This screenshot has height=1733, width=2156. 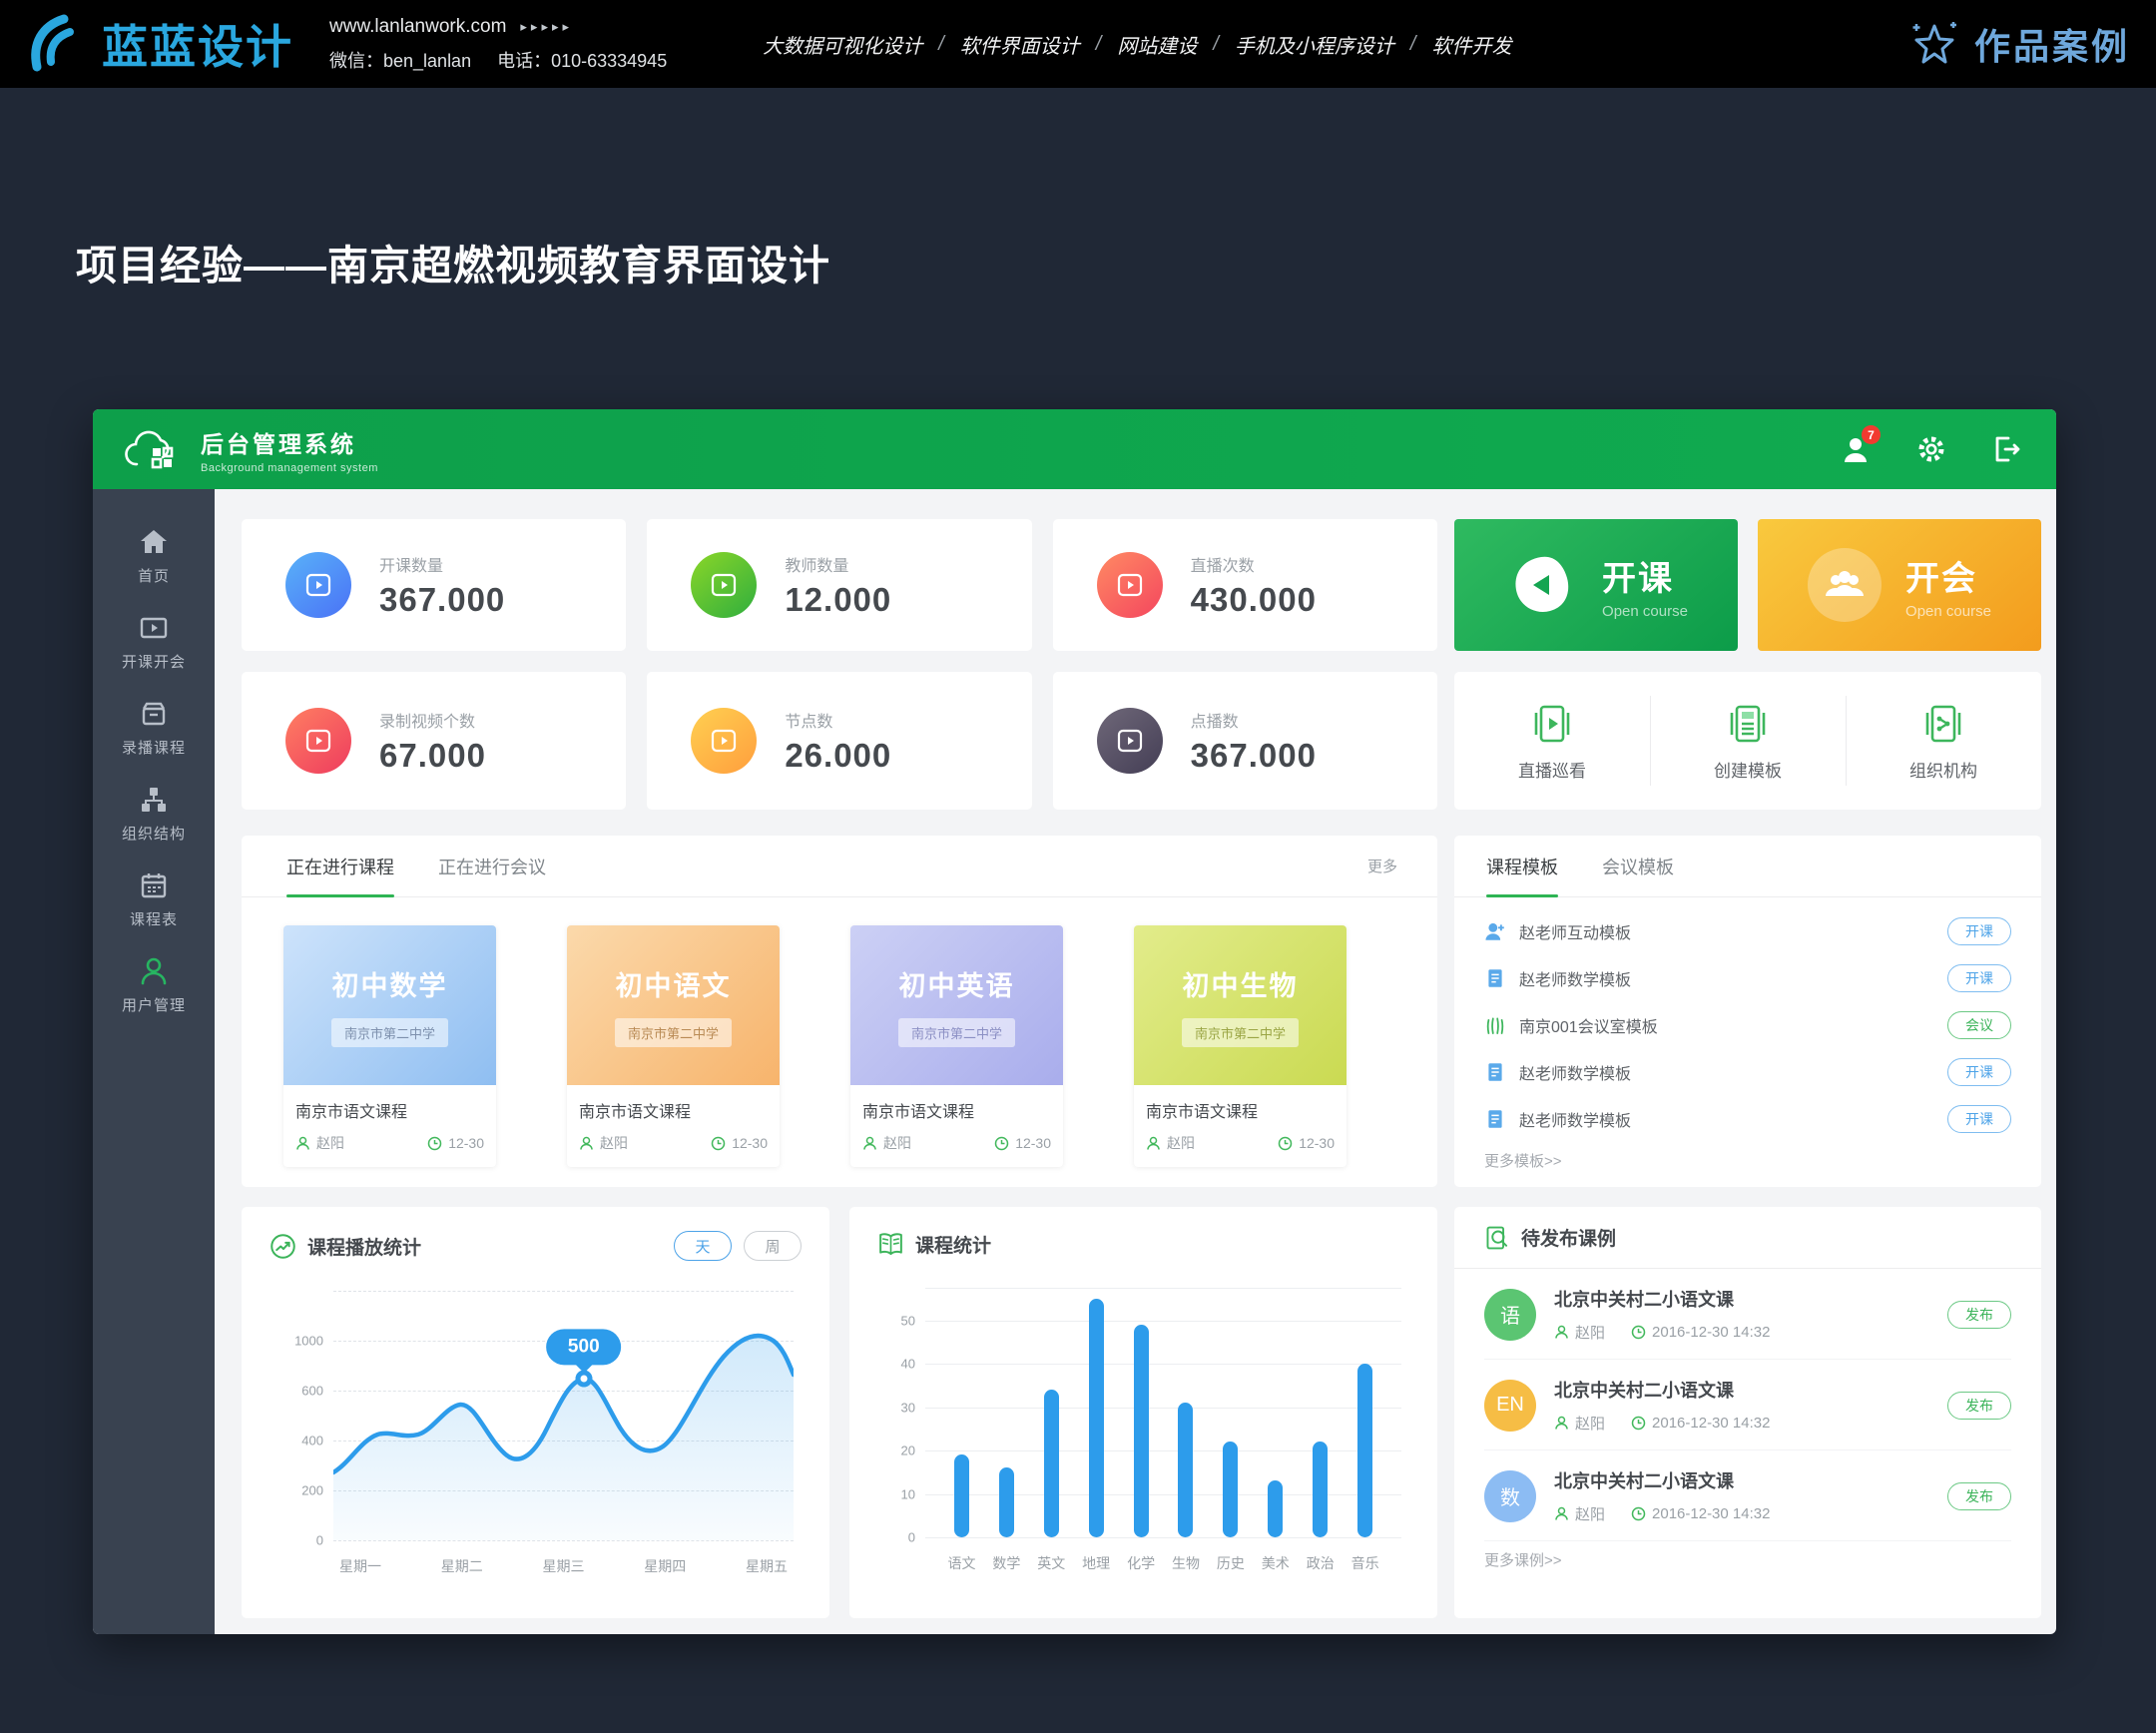 What do you see at coordinates (1051, 1563) in the screenshot?
I see `bar-label: 英文` at bounding box center [1051, 1563].